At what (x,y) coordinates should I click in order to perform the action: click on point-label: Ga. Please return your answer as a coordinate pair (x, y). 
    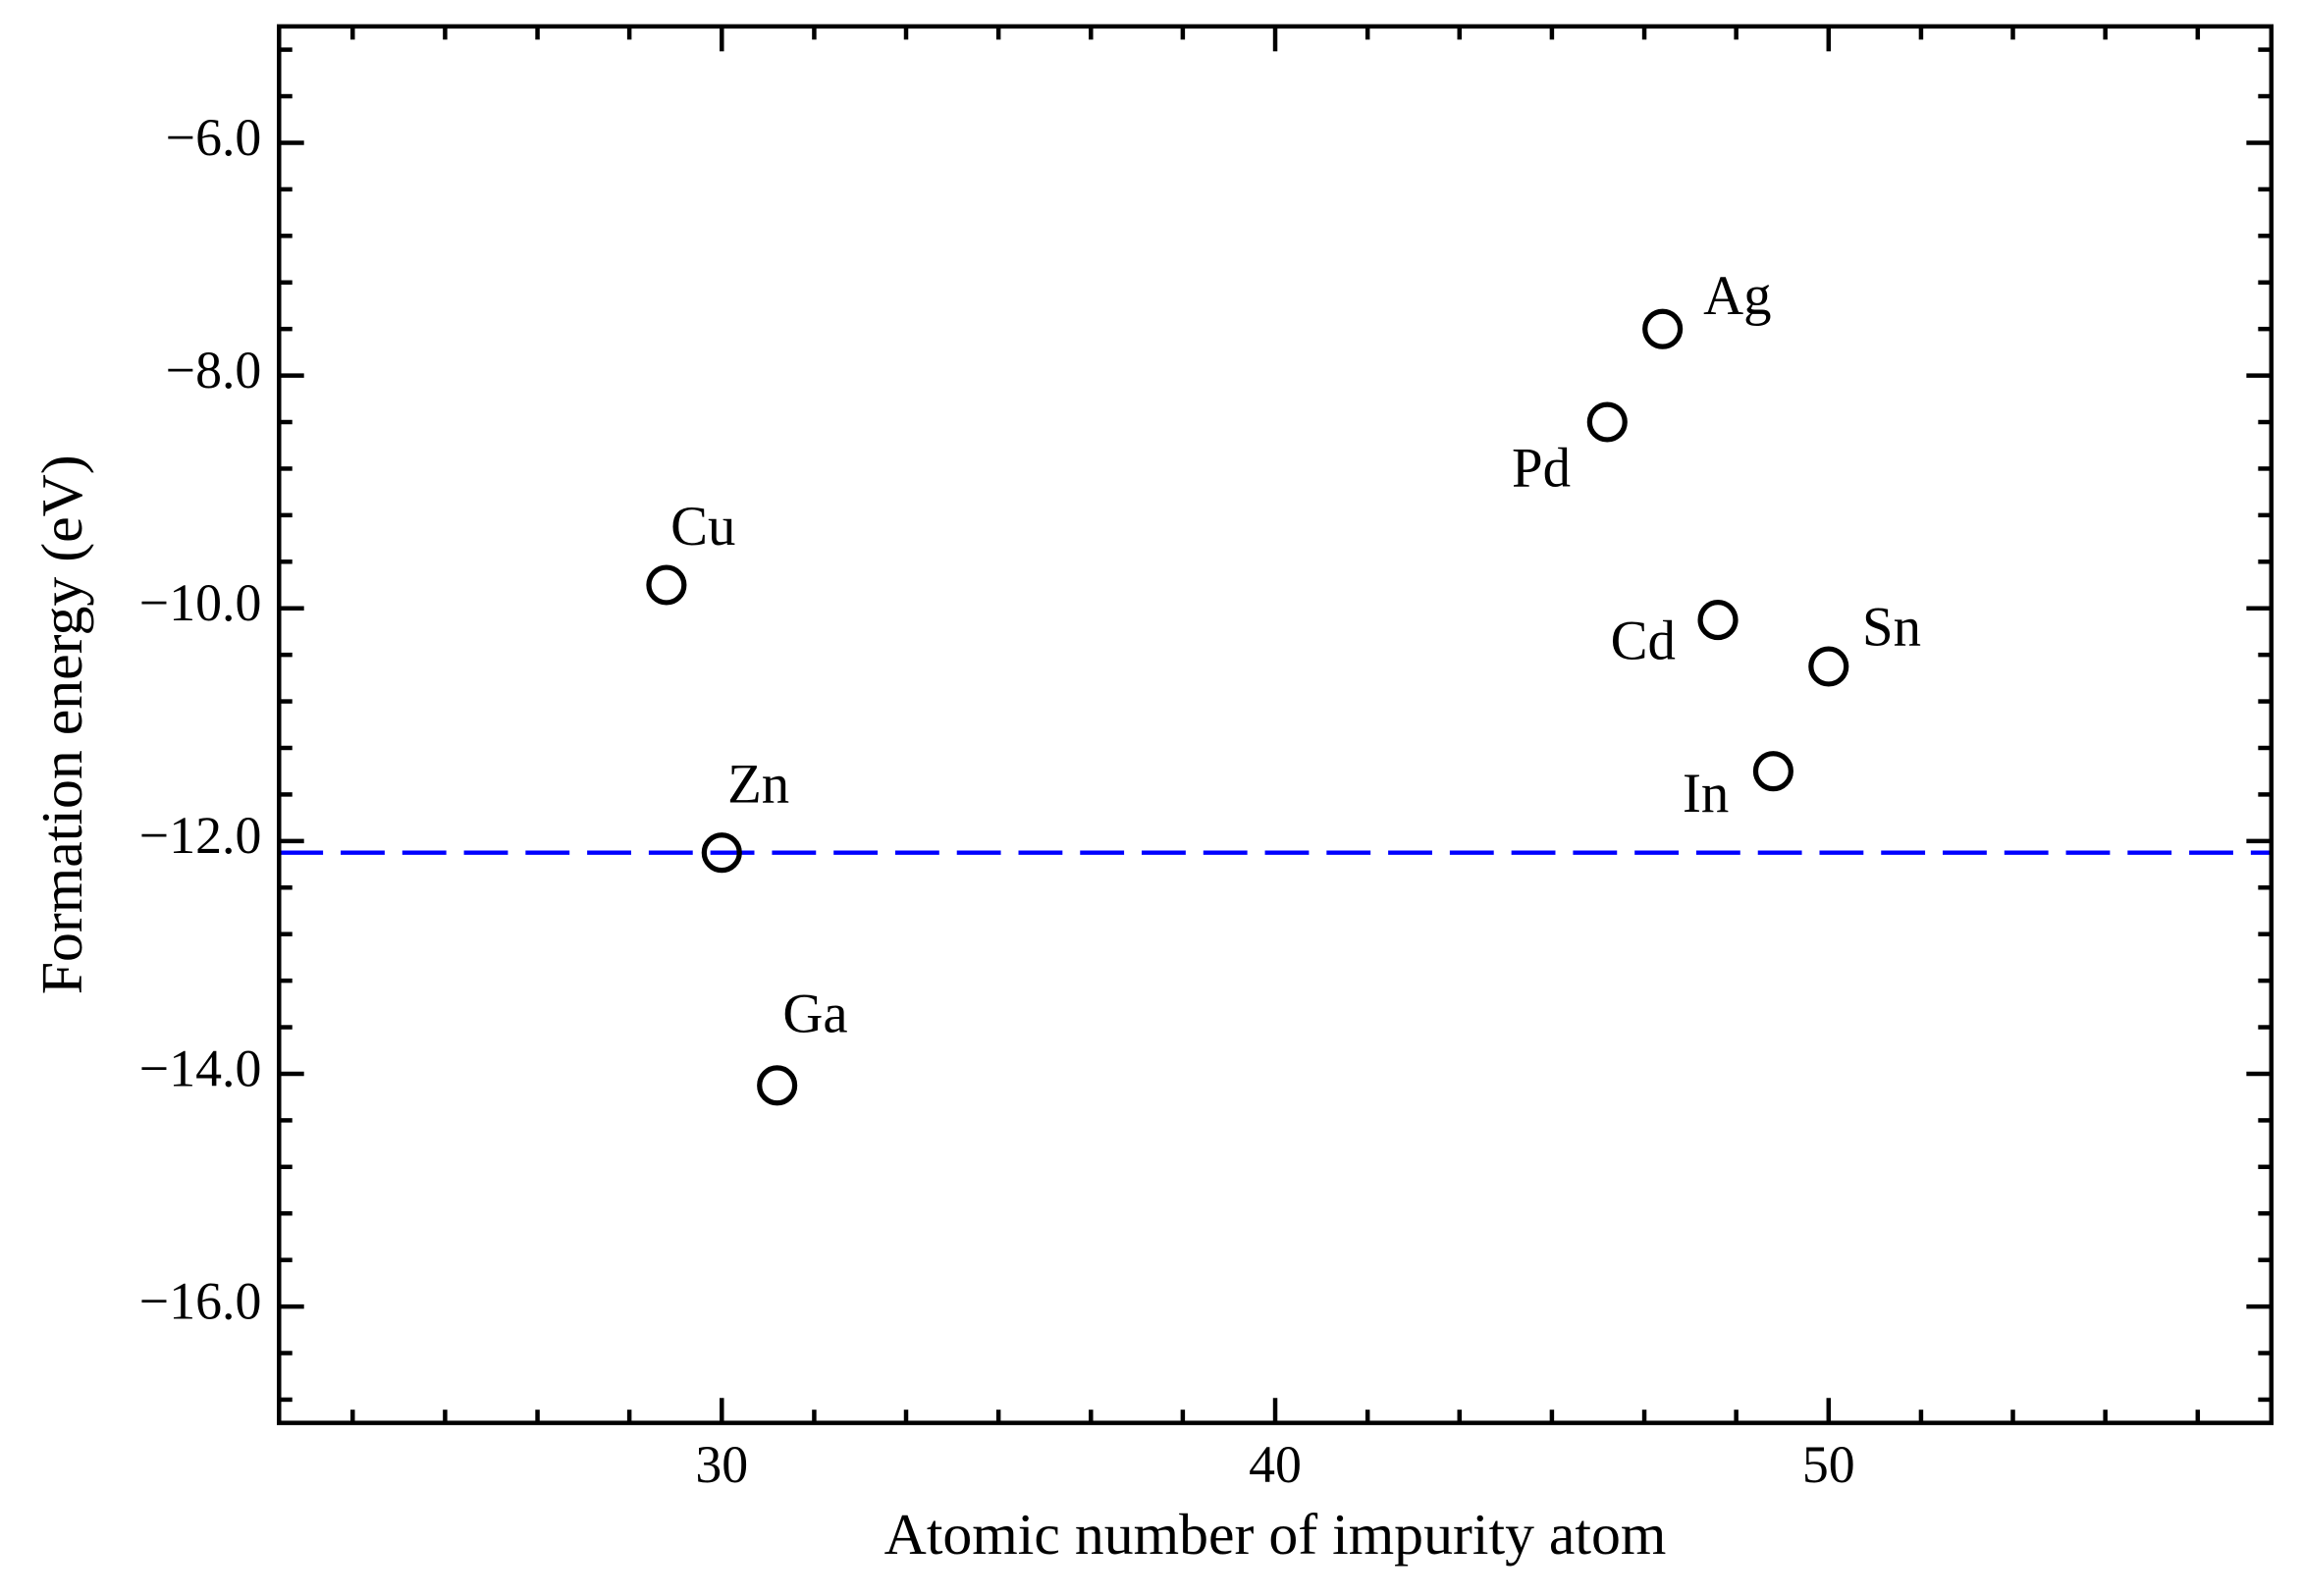
    Looking at the image, I should click on (814, 1015).